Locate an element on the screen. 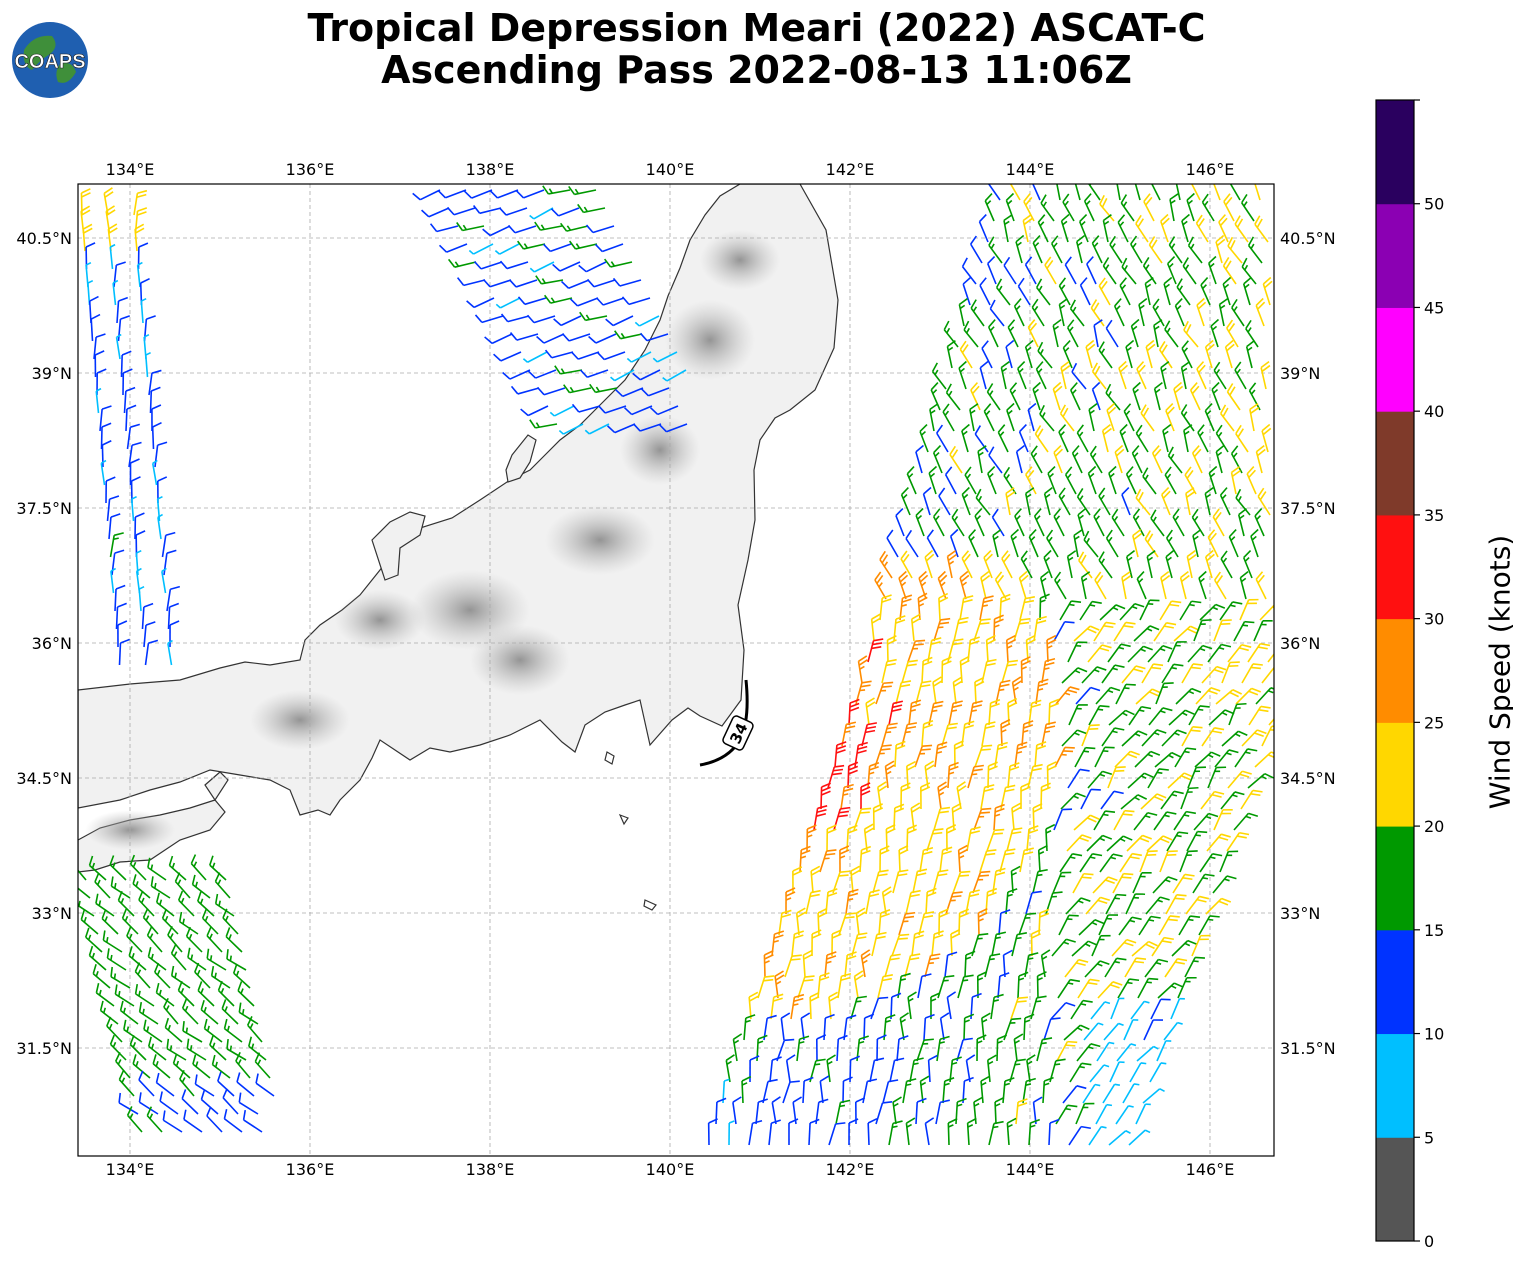 The width and height of the screenshot is (1513, 1264). colorbar-frame is located at coordinates (1395, 670).